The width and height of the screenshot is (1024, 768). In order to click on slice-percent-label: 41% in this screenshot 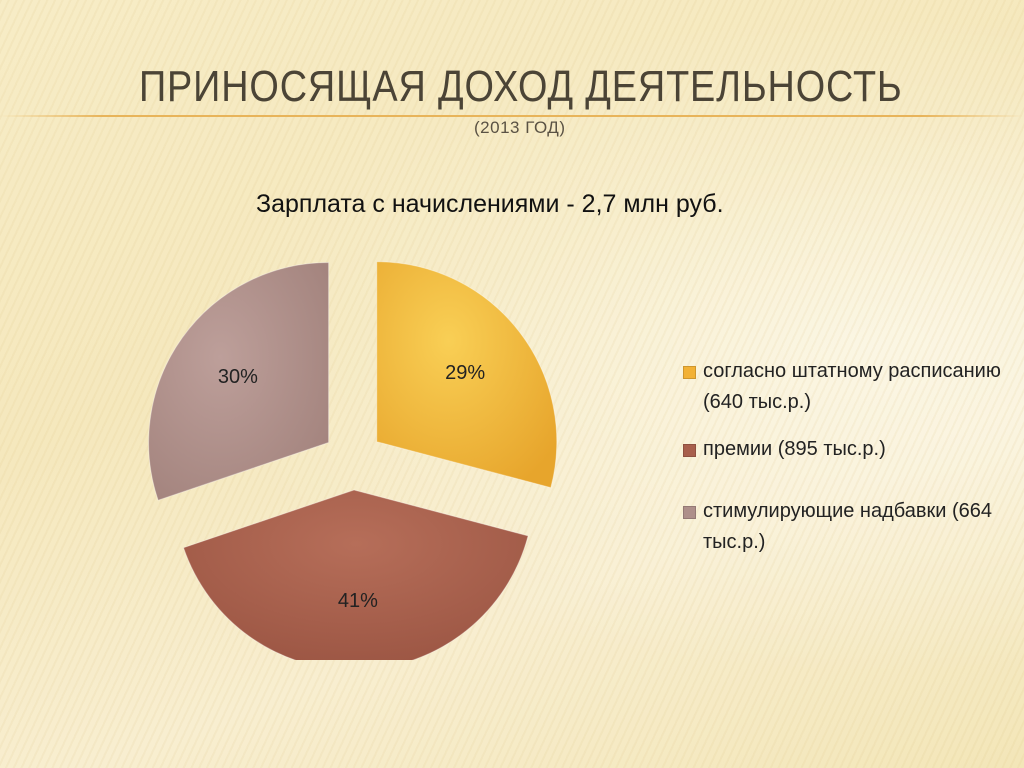, I will do `click(358, 601)`.